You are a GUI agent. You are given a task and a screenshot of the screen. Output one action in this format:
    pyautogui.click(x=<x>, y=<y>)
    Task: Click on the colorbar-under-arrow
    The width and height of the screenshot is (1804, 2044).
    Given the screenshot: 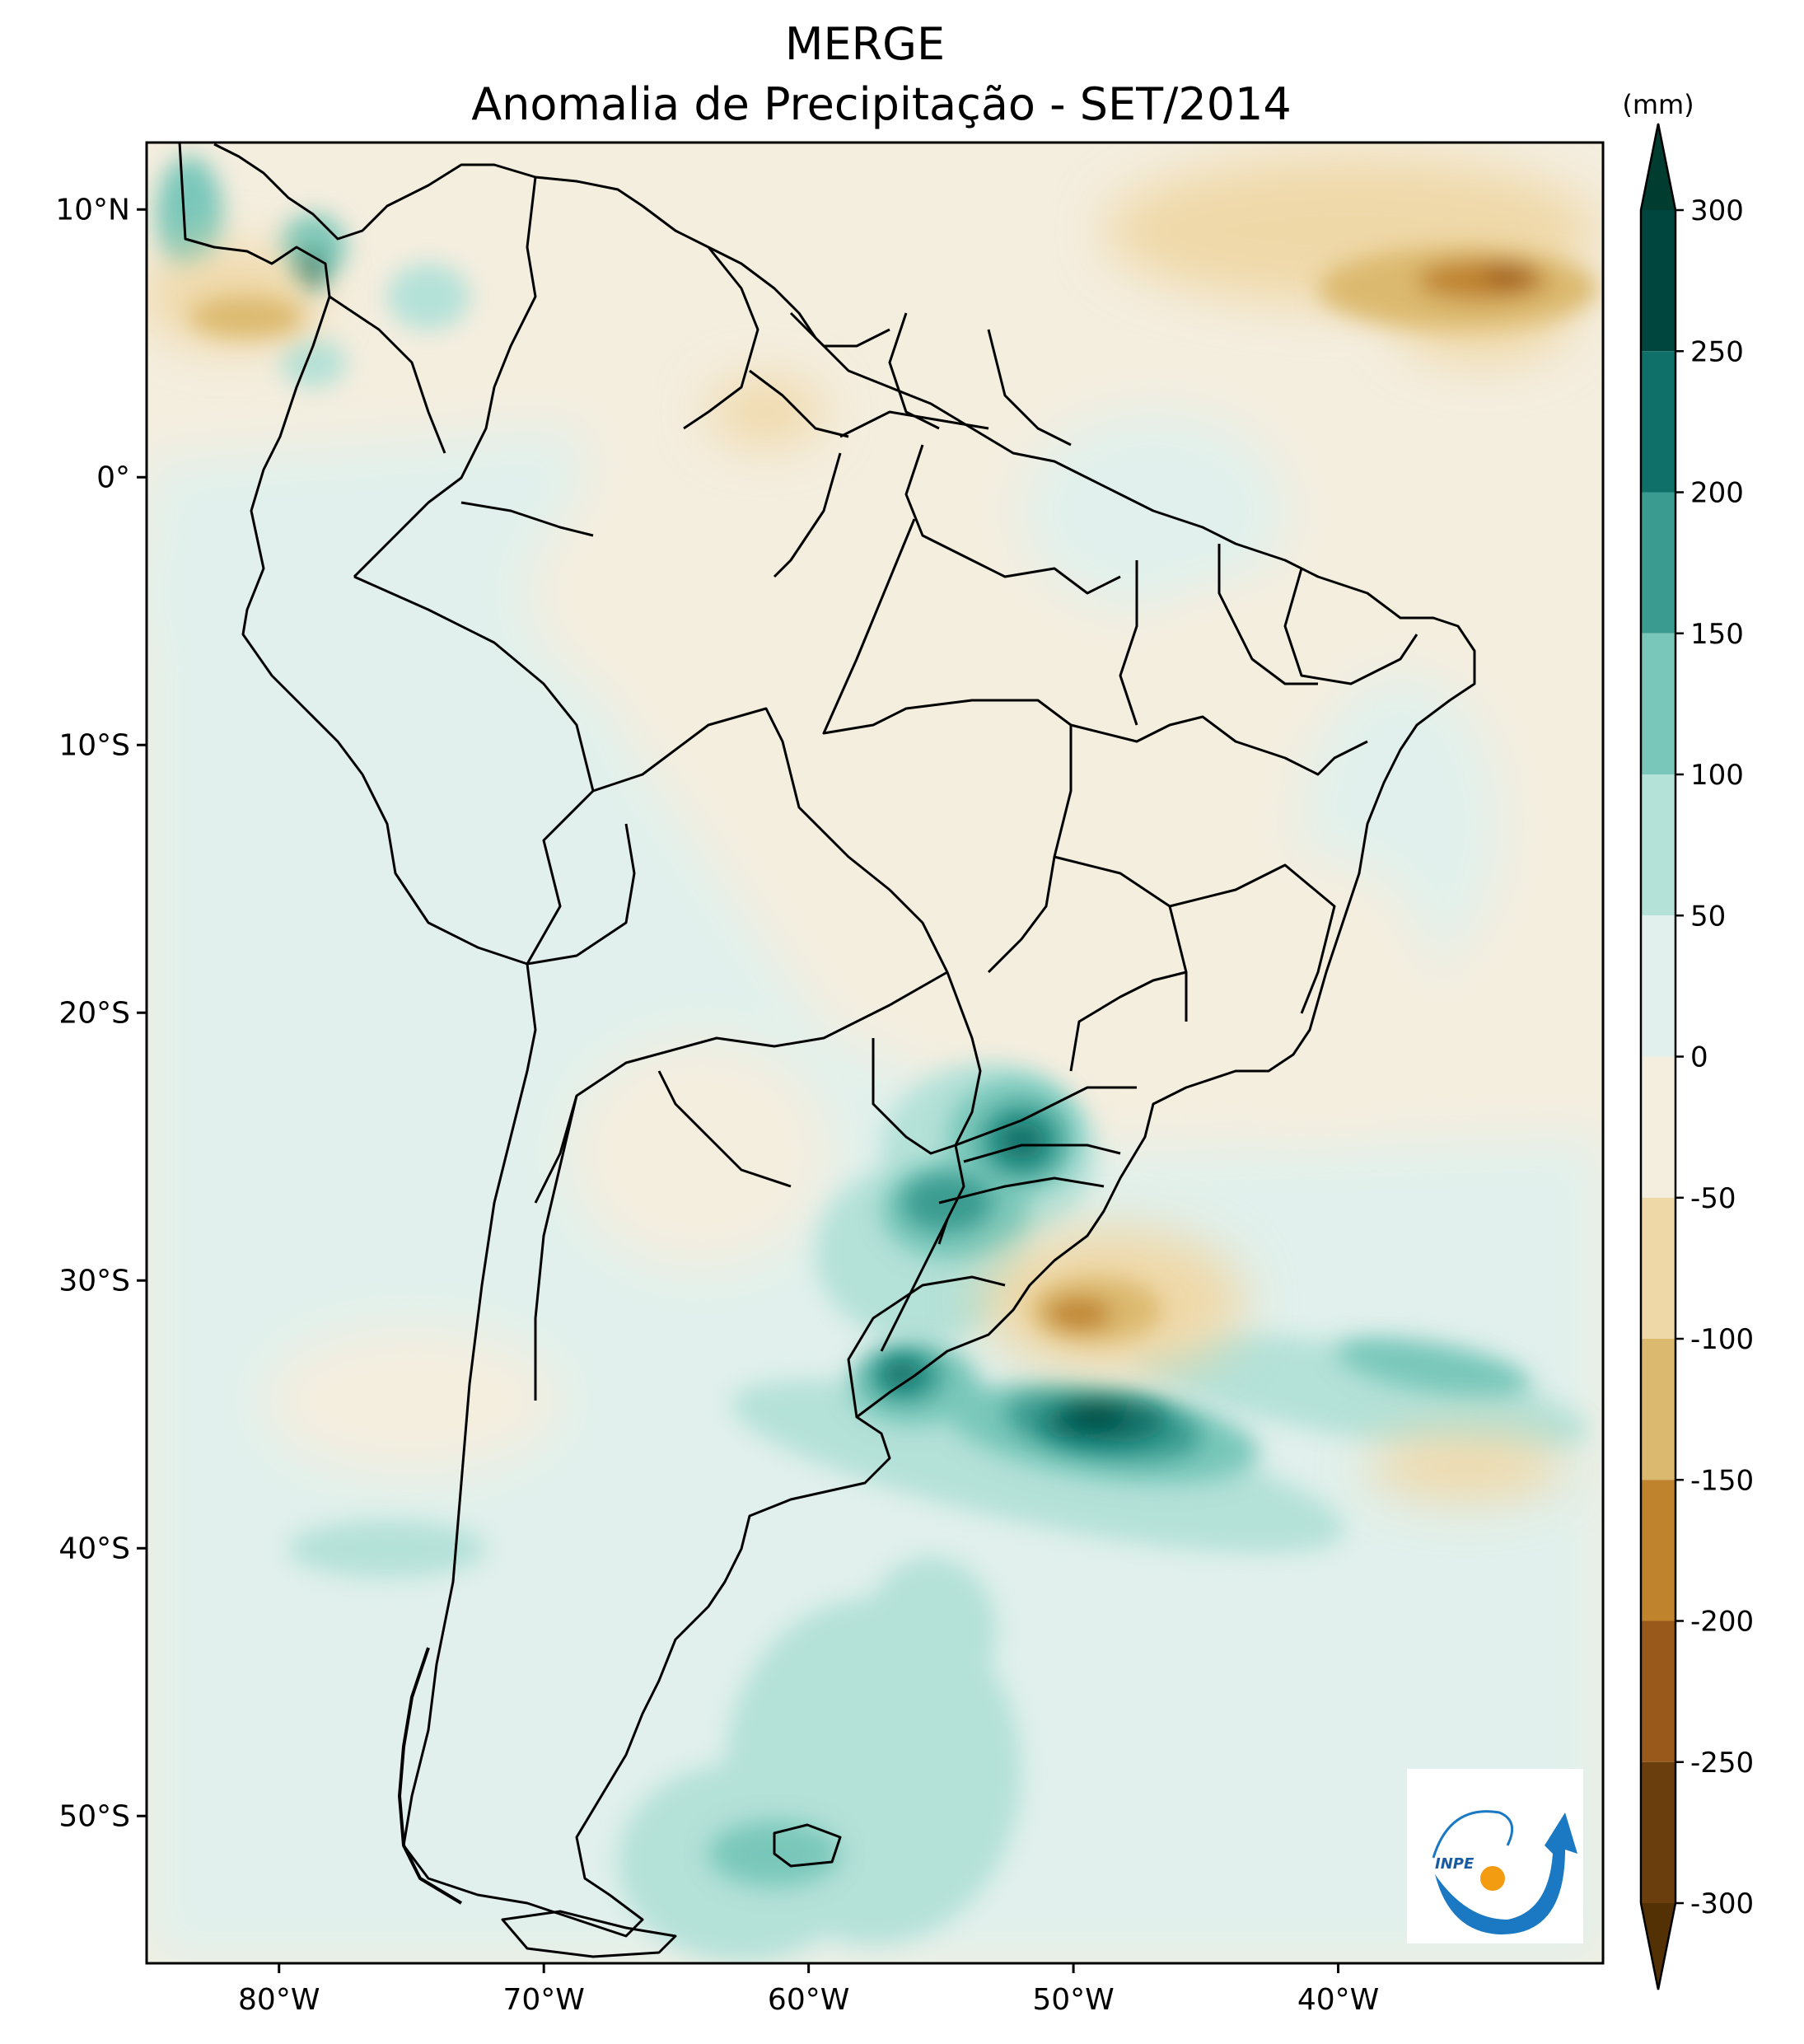 What is the action you would take?
    pyautogui.click(x=1658, y=1946)
    